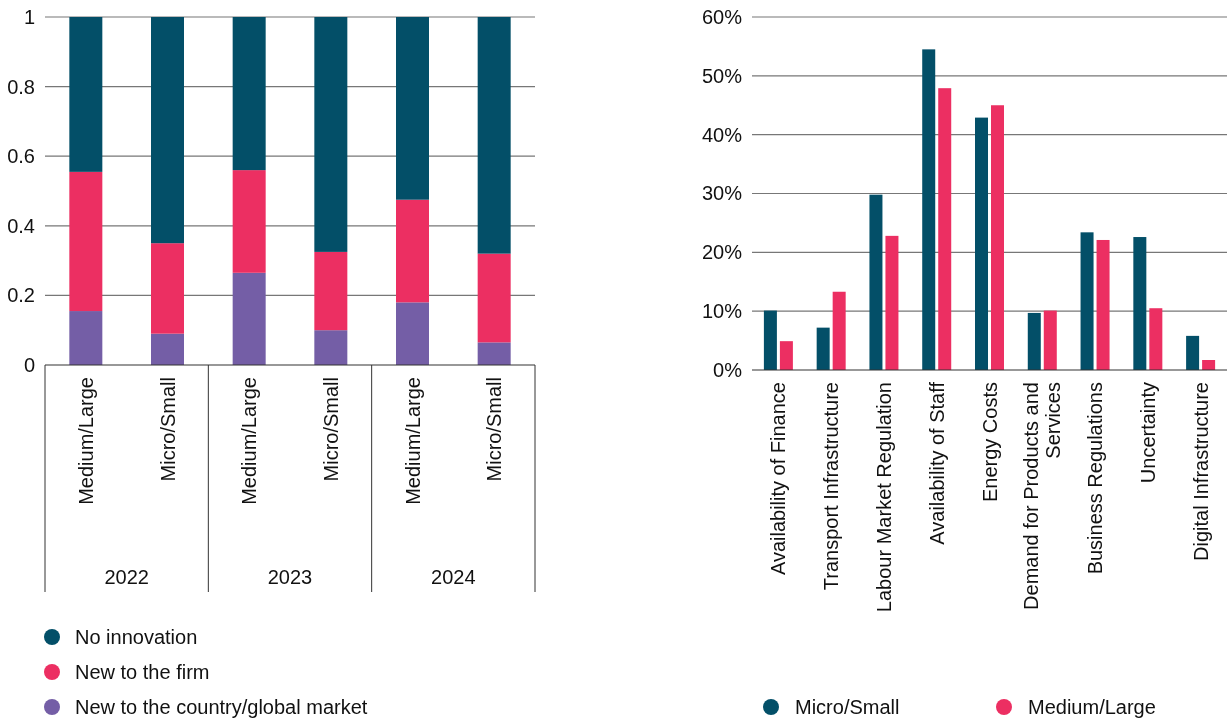 The height and width of the screenshot is (722, 1227). Describe the element at coordinates (722, 193) in the screenshot. I see `y-tick-label: 30%` at that location.